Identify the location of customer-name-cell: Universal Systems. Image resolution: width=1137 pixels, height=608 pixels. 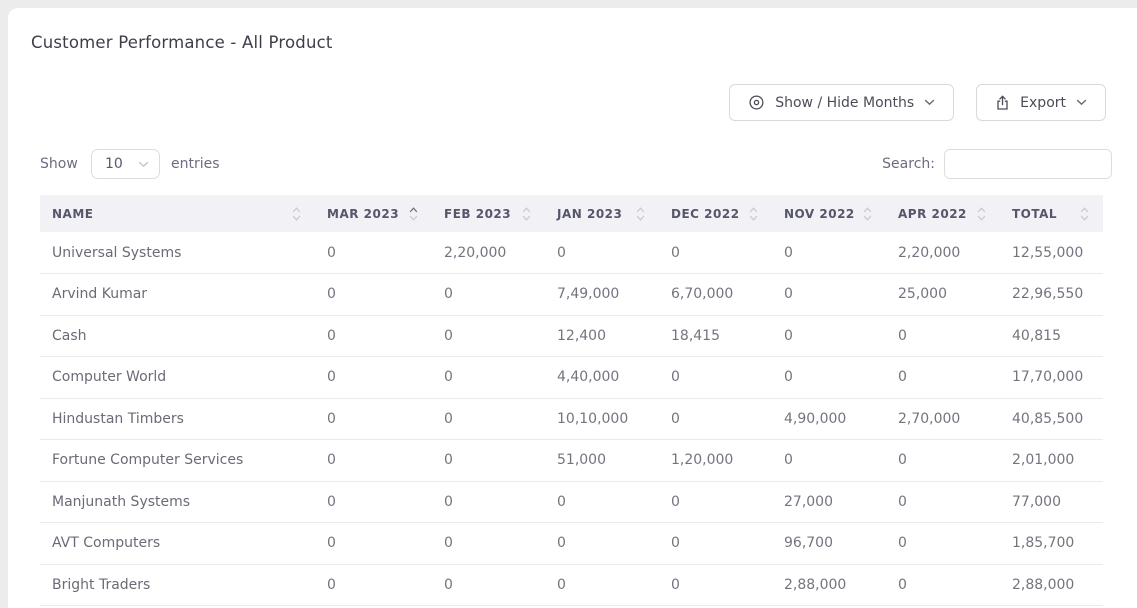
(177, 253).